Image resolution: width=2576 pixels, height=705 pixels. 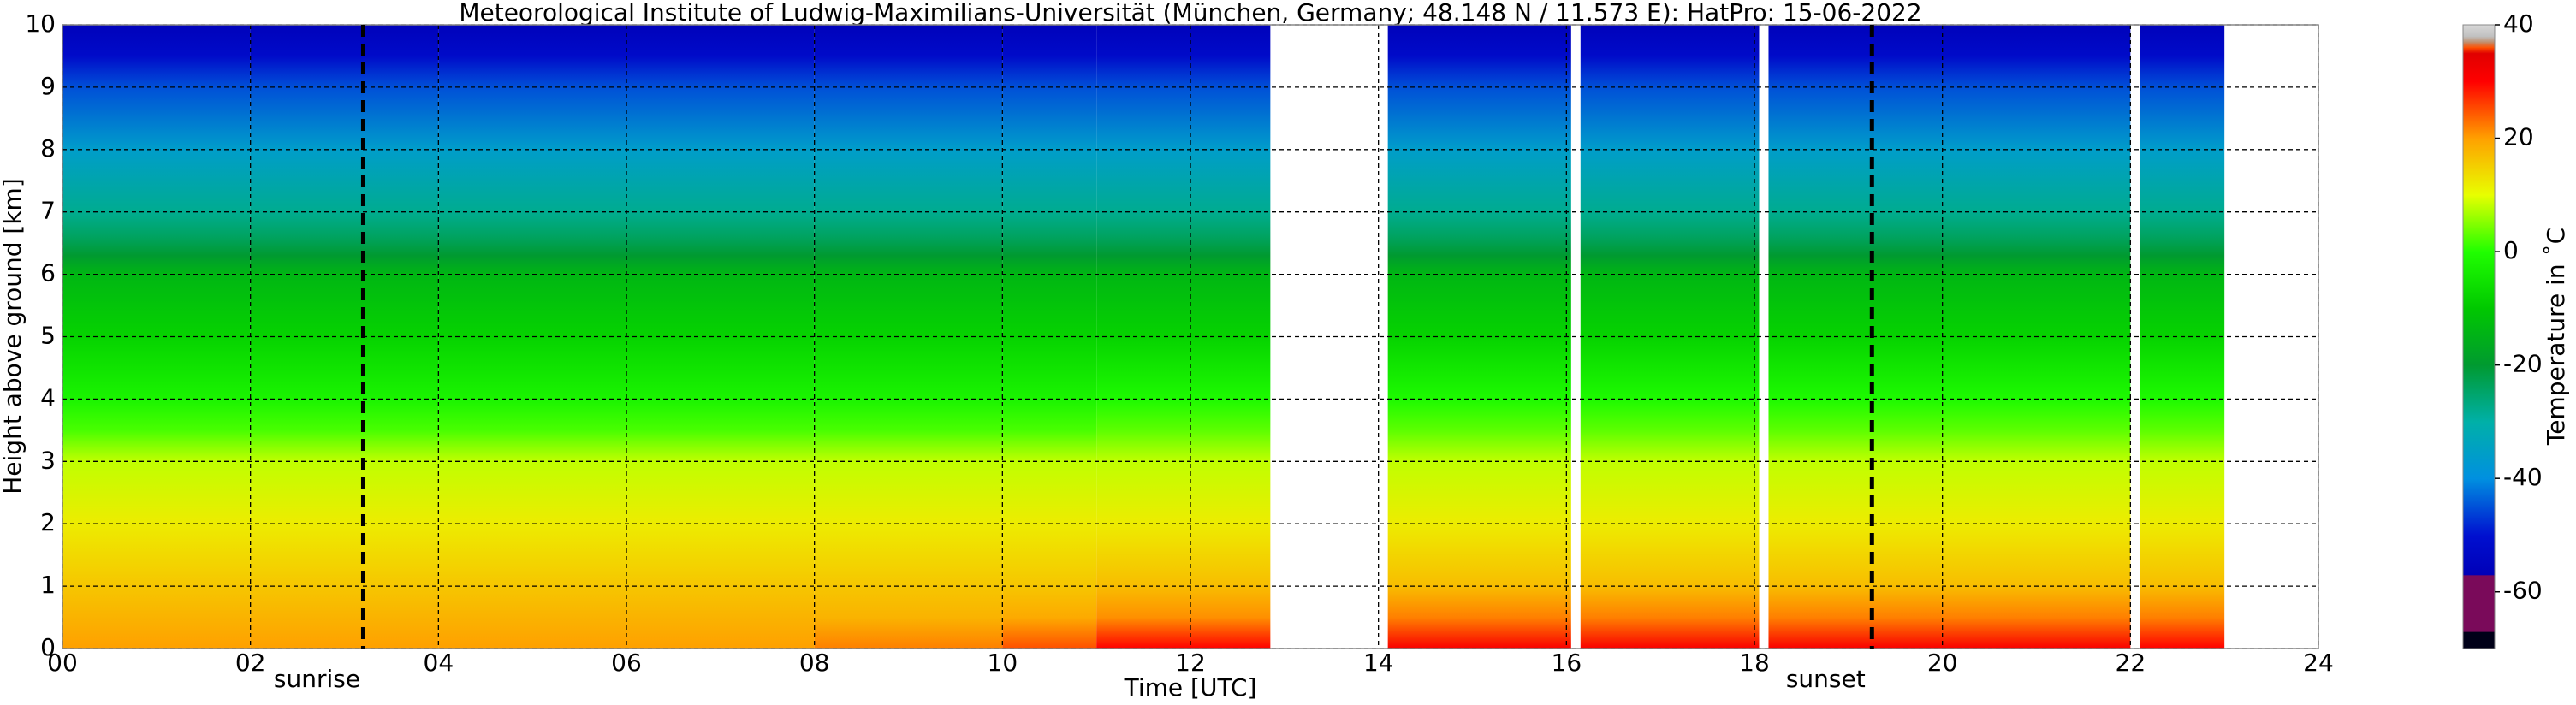 What do you see at coordinates (1190, 687) in the screenshot?
I see `x-axis-label: Time [UTC]` at bounding box center [1190, 687].